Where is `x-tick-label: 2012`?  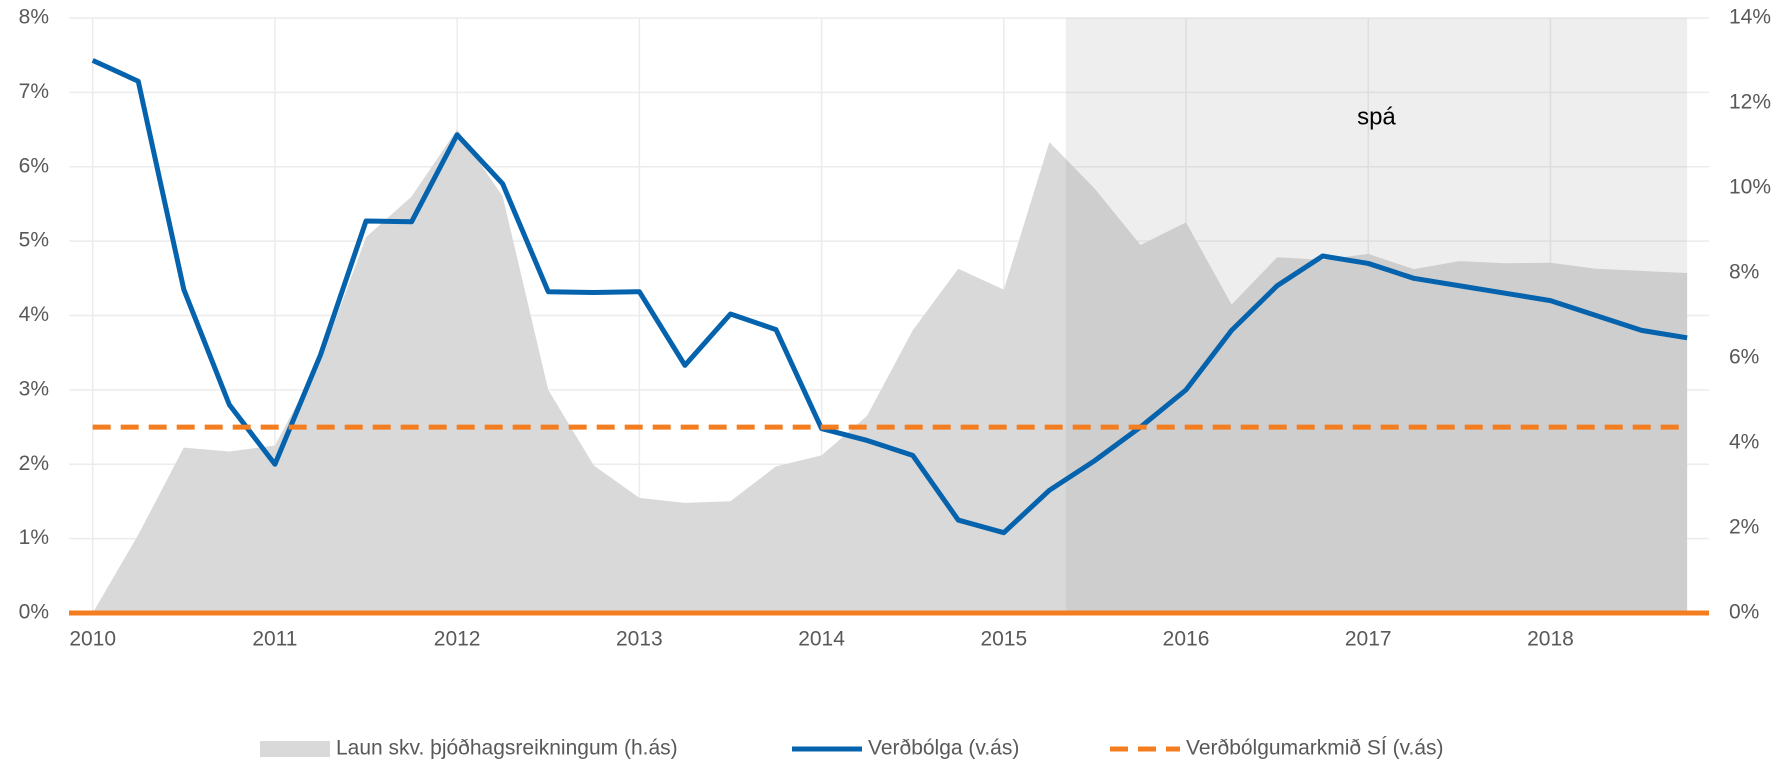
x-tick-label: 2012 is located at coordinates (457, 639).